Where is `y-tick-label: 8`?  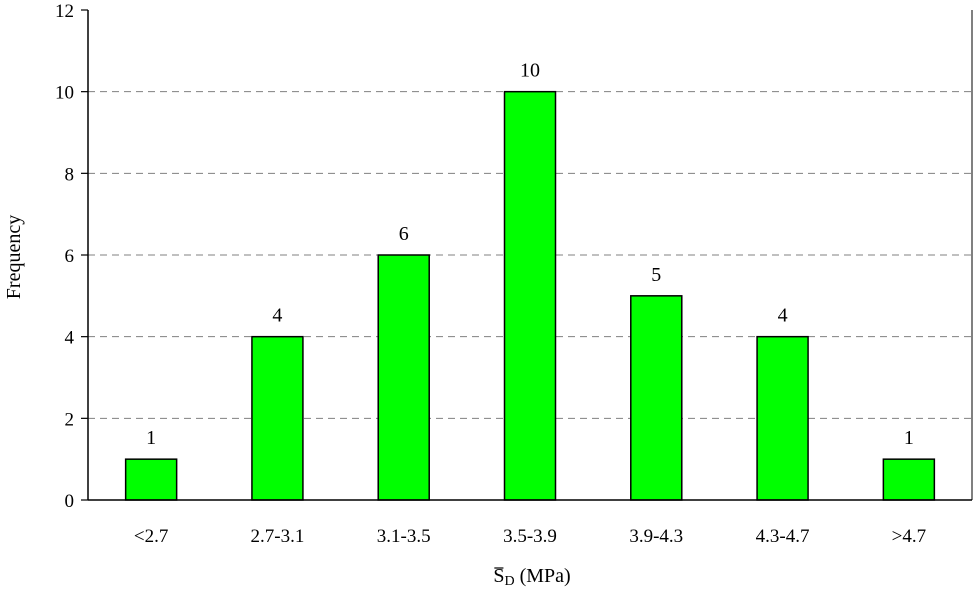
y-tick-label: 8 is located at coordinates (70, 174).